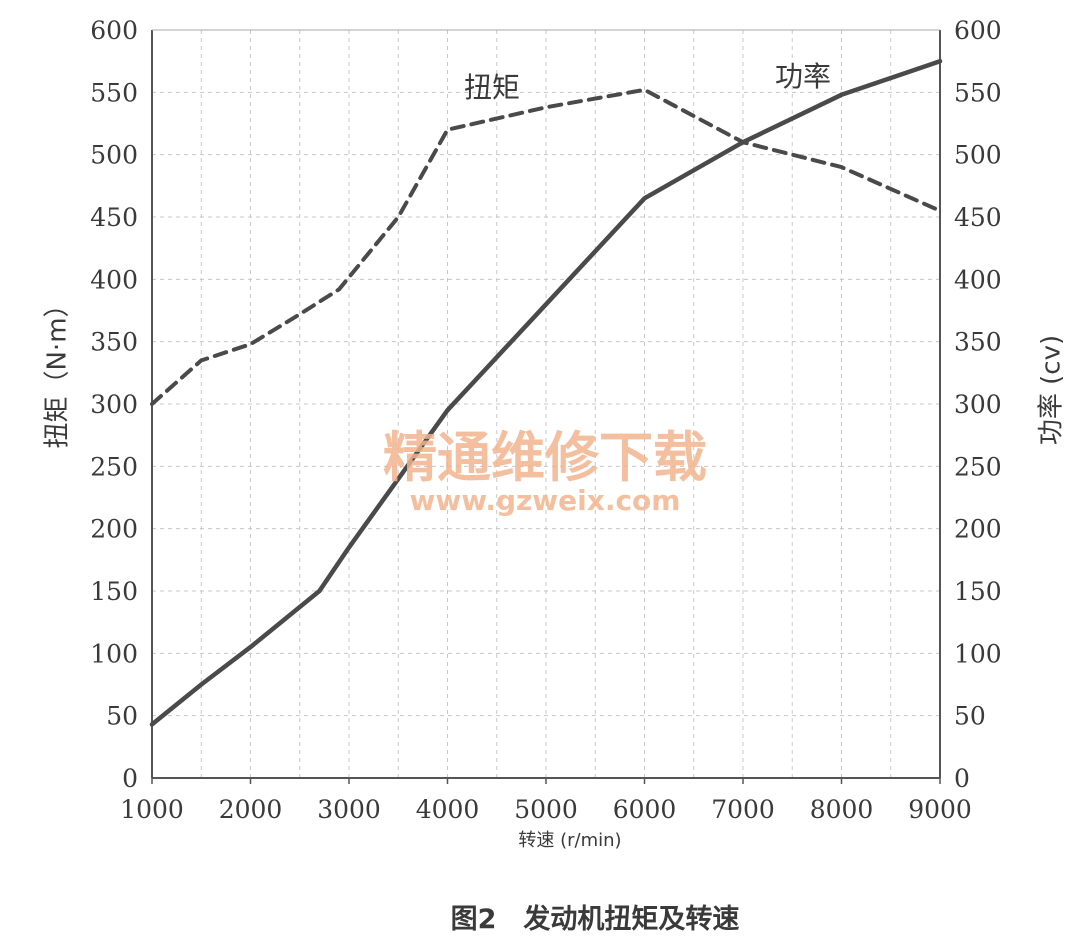 This screenshot has width=1087, height=946. What do you see at coordinates (978, 217) in the screenshot?
I see `y-tick-label-right: 450` at bounding box center [978, 217].